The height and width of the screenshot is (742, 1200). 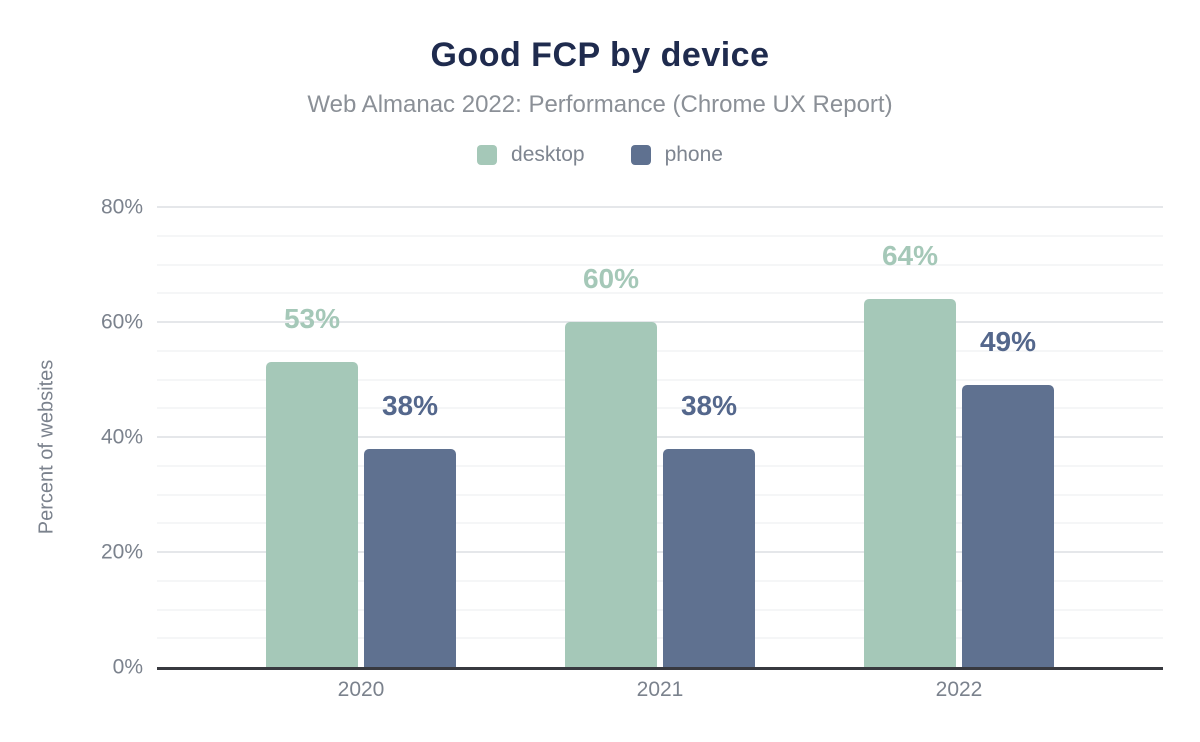 What do you see at coordinates (709, 405) in the screenshot?
I see `bar-value-label-phone-2021: 38%` at bounding box center [709, 405].